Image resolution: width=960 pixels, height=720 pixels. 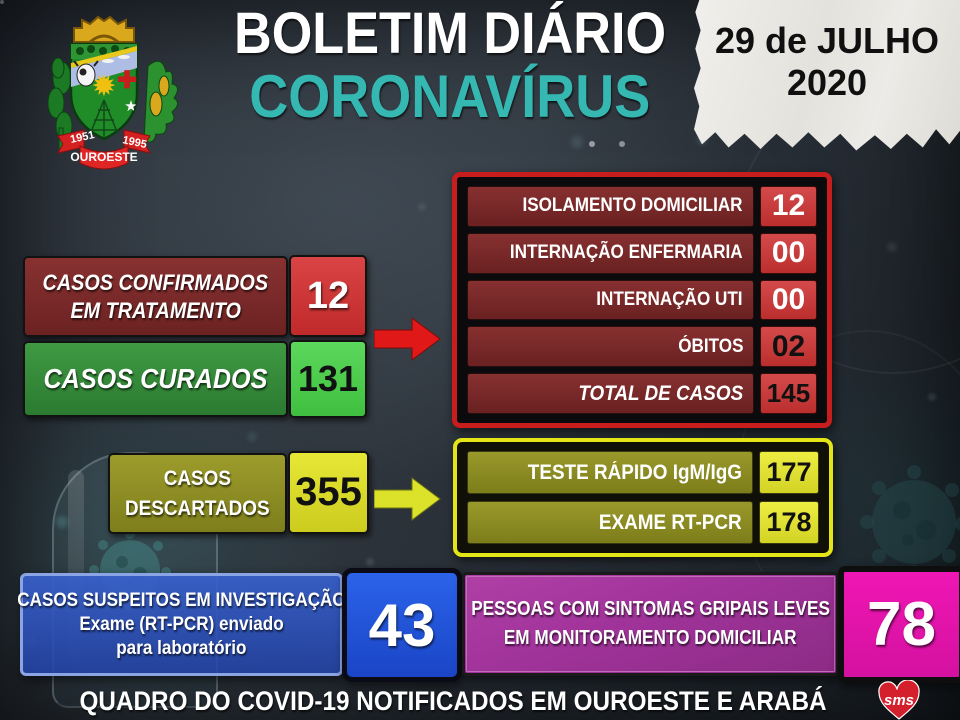 What do you see at coordinates (181, 648) in the screenshot?
I see `suspects-line3: para laboratório` at bounding box center [181, 648].